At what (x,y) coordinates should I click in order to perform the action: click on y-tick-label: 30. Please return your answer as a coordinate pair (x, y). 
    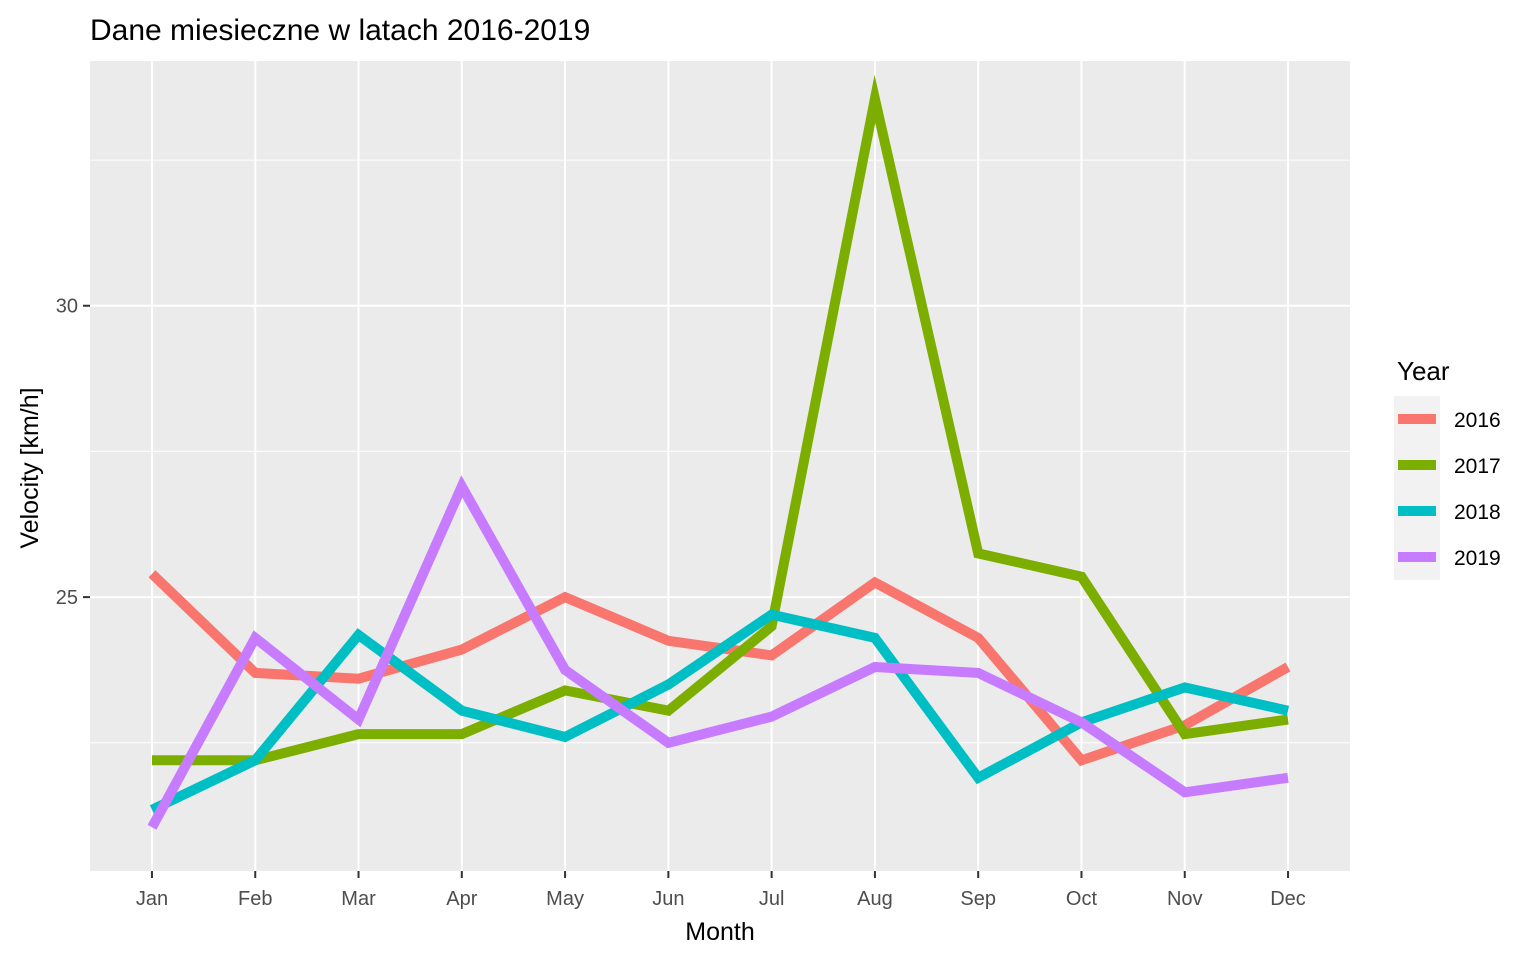
    Looking at the image, I should click on (67, 307).